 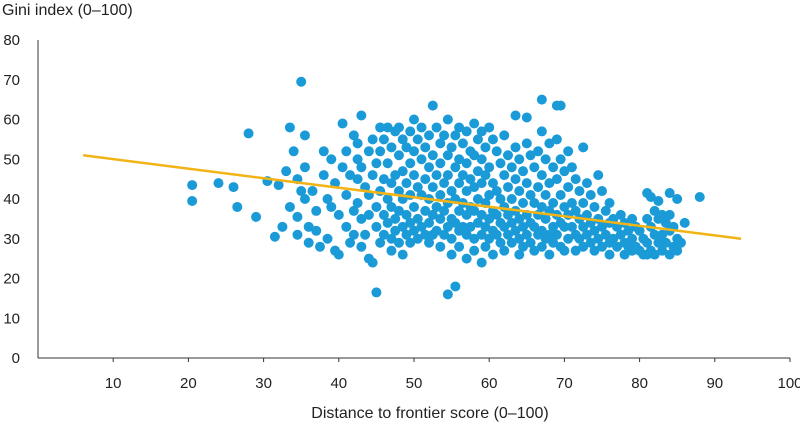 I want to click on y-tick-label: 40, so click(x=11, y=199).